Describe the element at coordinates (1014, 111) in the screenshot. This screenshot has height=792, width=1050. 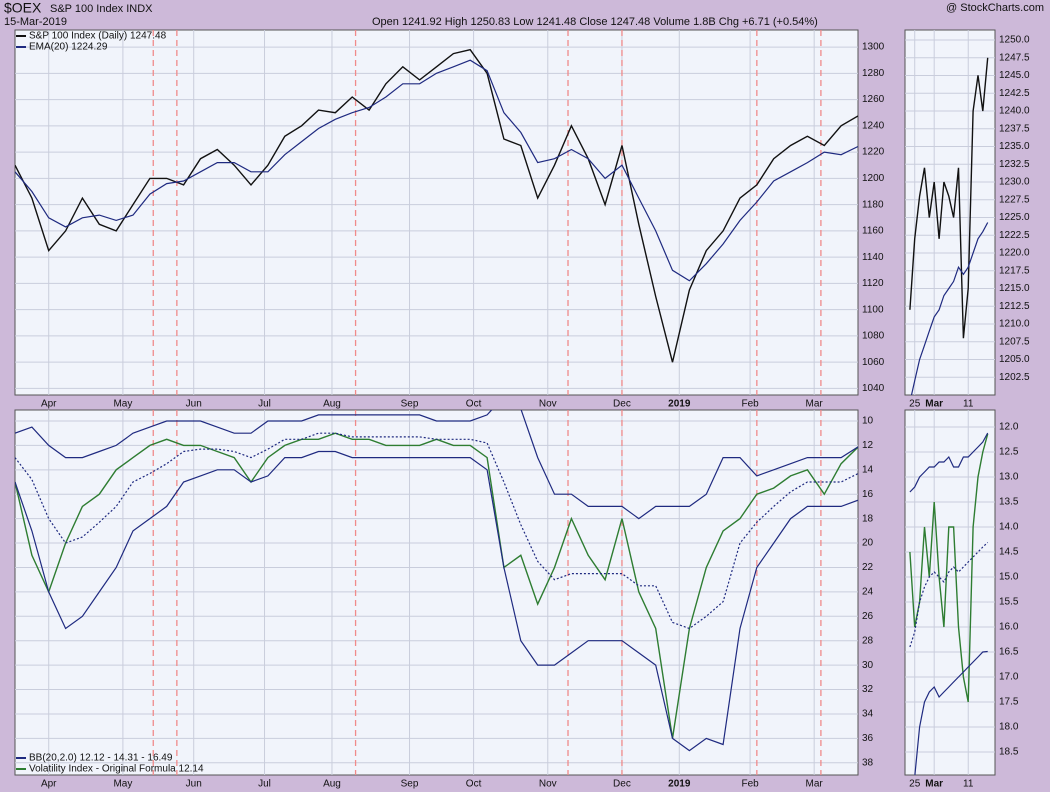
I see `y-tick-label: 1240.0` at that location.